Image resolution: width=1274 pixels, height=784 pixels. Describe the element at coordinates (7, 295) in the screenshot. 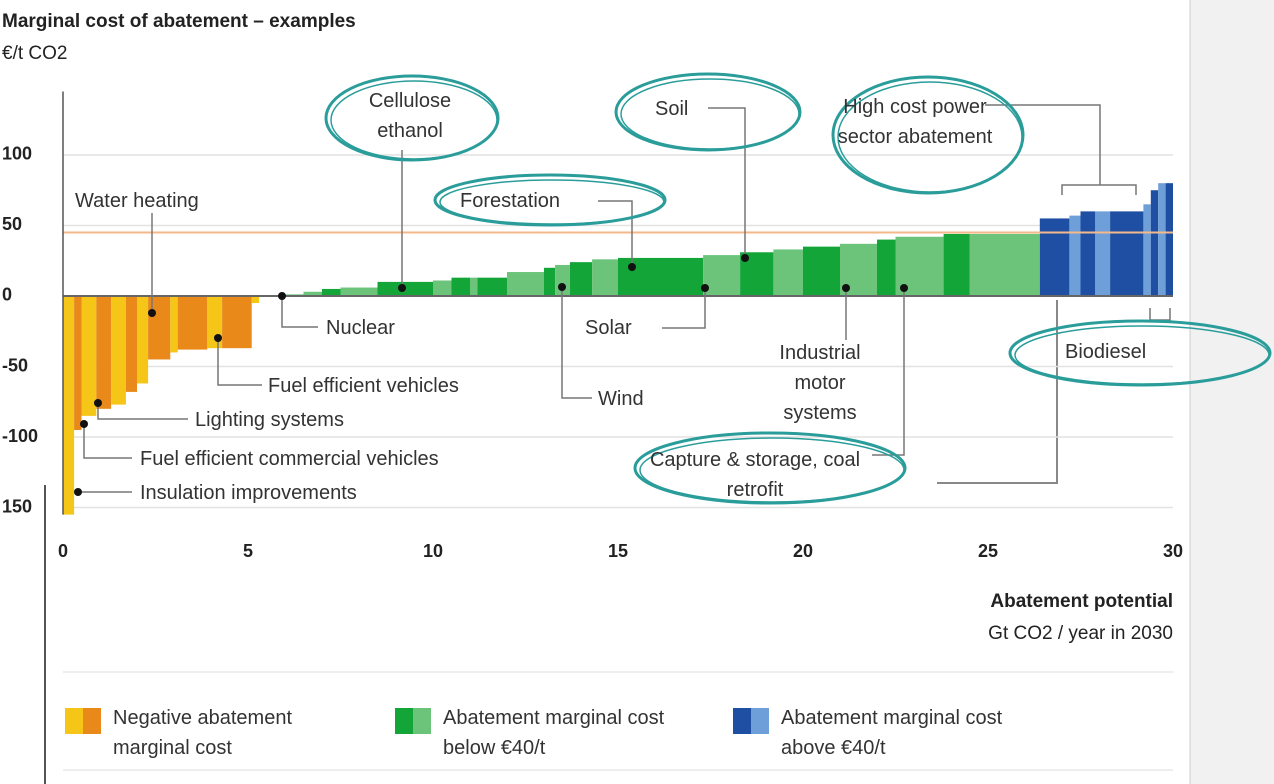

I see `y-tick-label: 0` at that location.